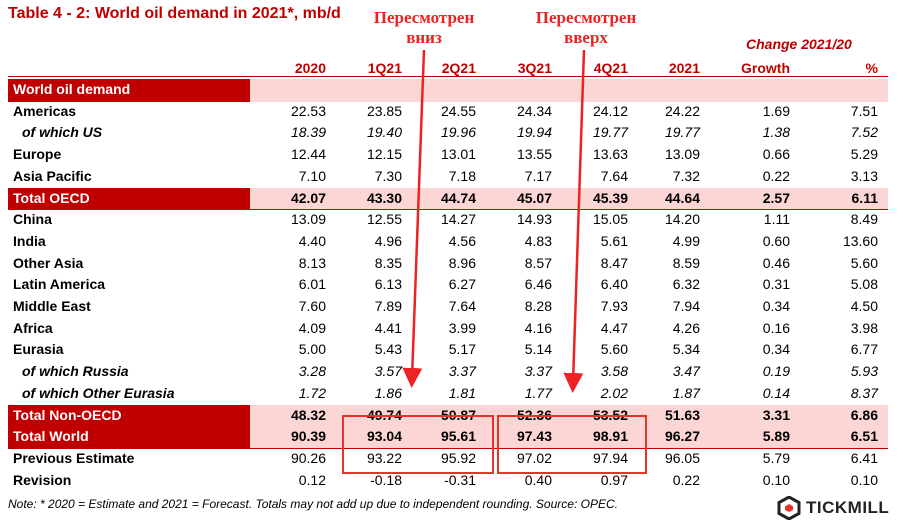 This screenshot has width=903, height=524. What do you see at coordinates (424, 37) in the screenshot?
I see `annotation-revised-down-line2: вниз` at bounding box center [424, 37].